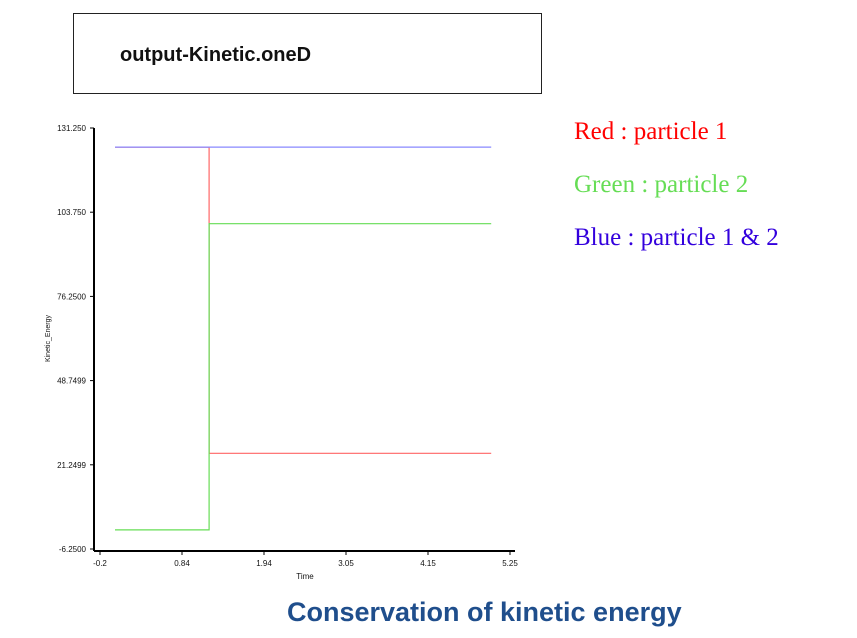 The height and width of the screenshot is (638, 857). What do you see at coordinates (71, 381) in the screenshot?
I see `y-tick-label: 48.7499` at bounding box center [71, 381].